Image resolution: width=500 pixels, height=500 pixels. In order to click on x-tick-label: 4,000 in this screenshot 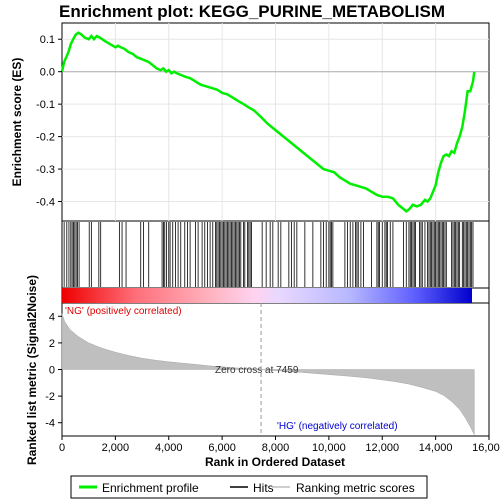, I will do `click(169, 448)`.